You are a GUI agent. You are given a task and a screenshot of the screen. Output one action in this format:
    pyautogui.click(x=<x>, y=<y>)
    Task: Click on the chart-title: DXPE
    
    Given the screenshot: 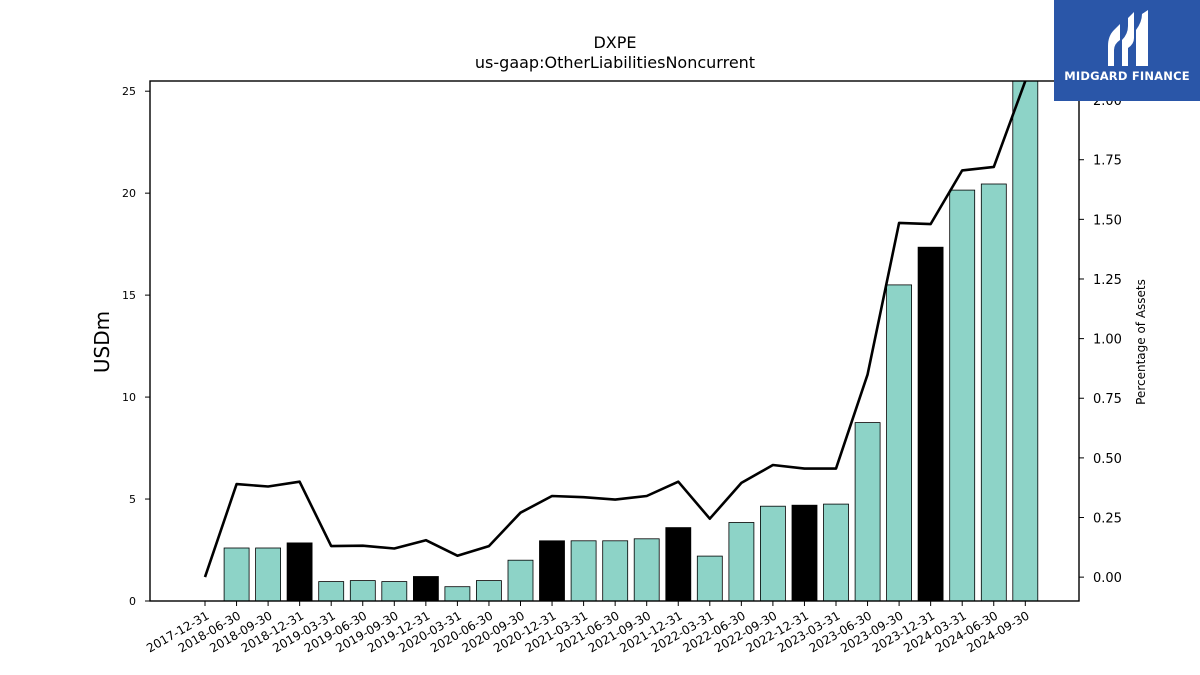 What is the action you would take?
    pyautogui.click(x=614, y=42)
    